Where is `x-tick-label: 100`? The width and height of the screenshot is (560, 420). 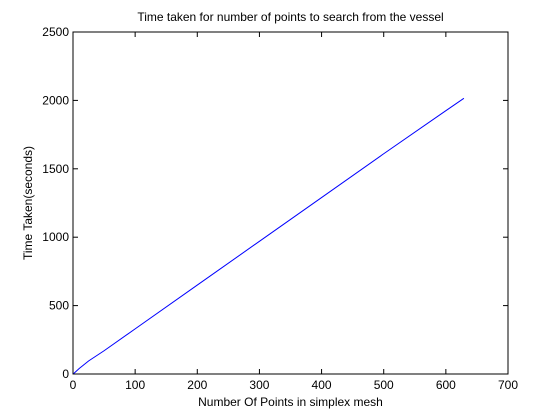
x-tick-label: 100 is located at coordinates (135, 385).